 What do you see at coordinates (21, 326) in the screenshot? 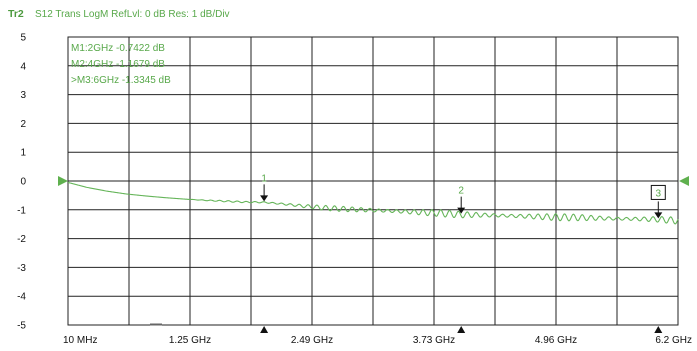
I see `y-tick-label: -5` at bounding box center [21, 326].